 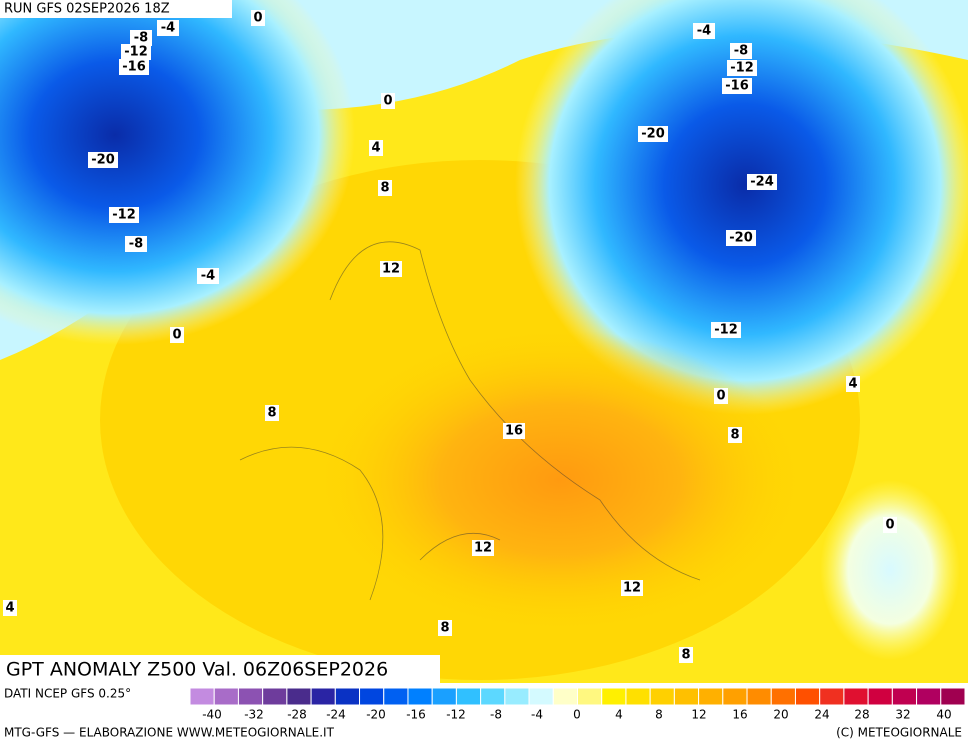 I want to click on legend-label: -24, so click(x=336, y=715).